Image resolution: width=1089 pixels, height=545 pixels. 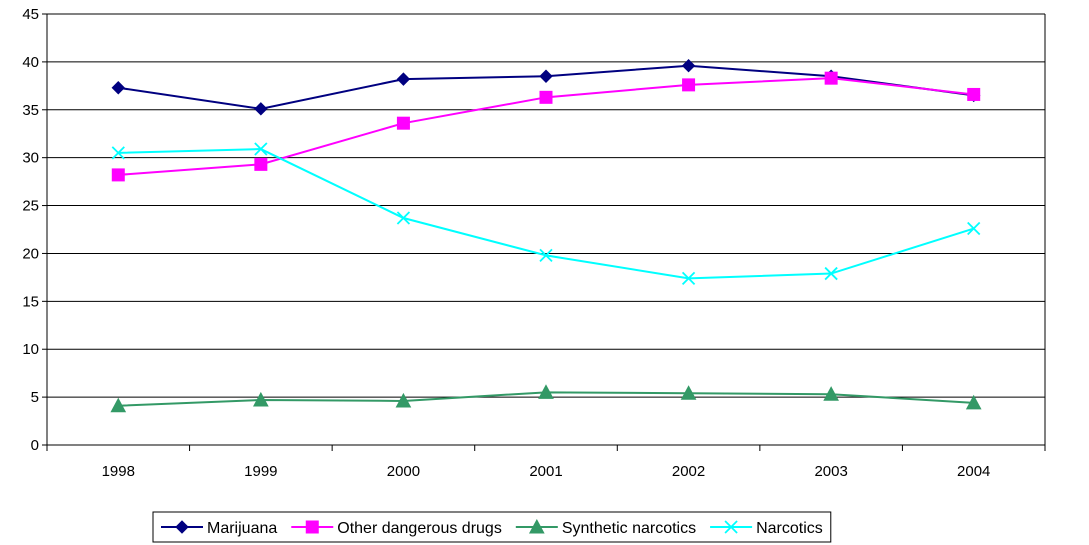 What do you see at coordinates (30, 110) in the screenshot?
I see `y-tick-label: 35` at bounding box center [30, 110].